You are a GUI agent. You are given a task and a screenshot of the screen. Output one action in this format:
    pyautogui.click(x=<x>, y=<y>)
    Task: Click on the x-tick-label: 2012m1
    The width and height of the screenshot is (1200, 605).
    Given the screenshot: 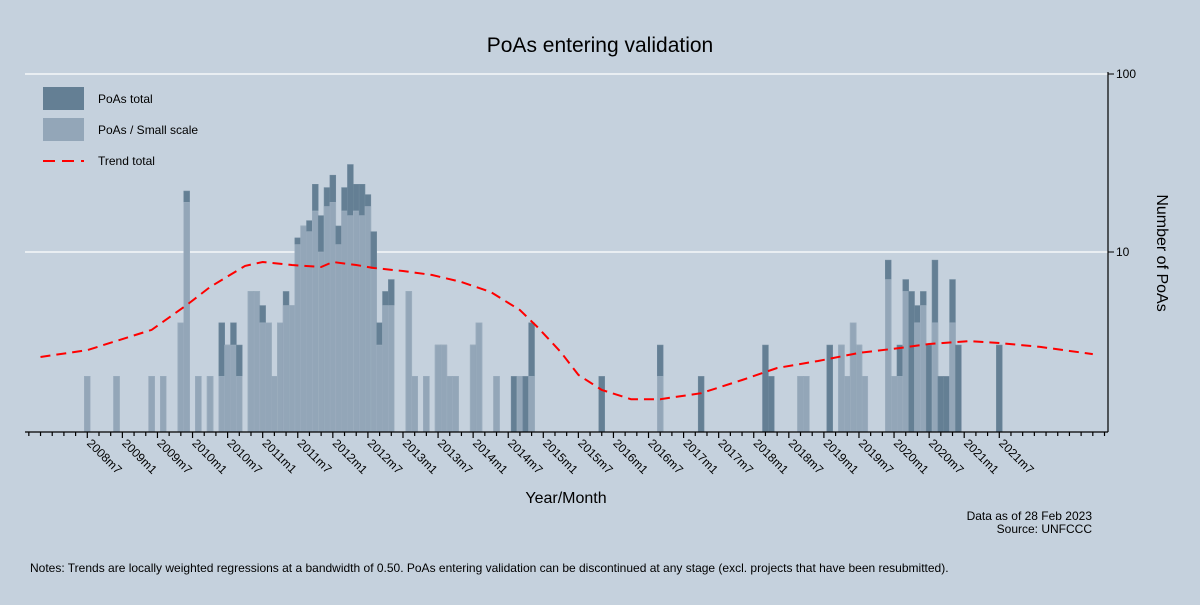 What is the action you would take?
    pyautogui.click(x=350, y=456)
    